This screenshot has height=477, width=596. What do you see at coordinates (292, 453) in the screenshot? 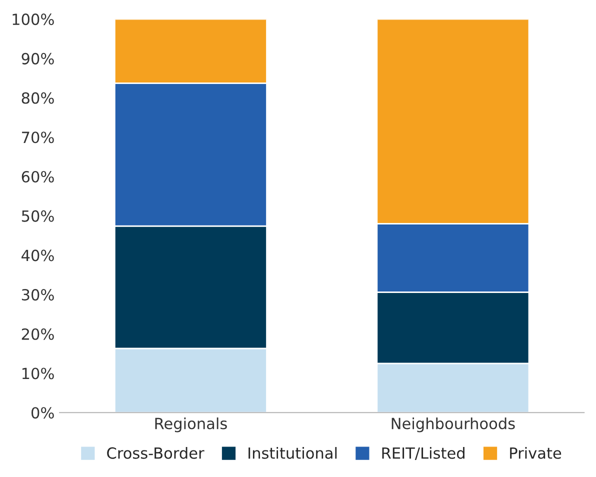
I see `legend-label: Institutional` at bounding box center [292, 453].